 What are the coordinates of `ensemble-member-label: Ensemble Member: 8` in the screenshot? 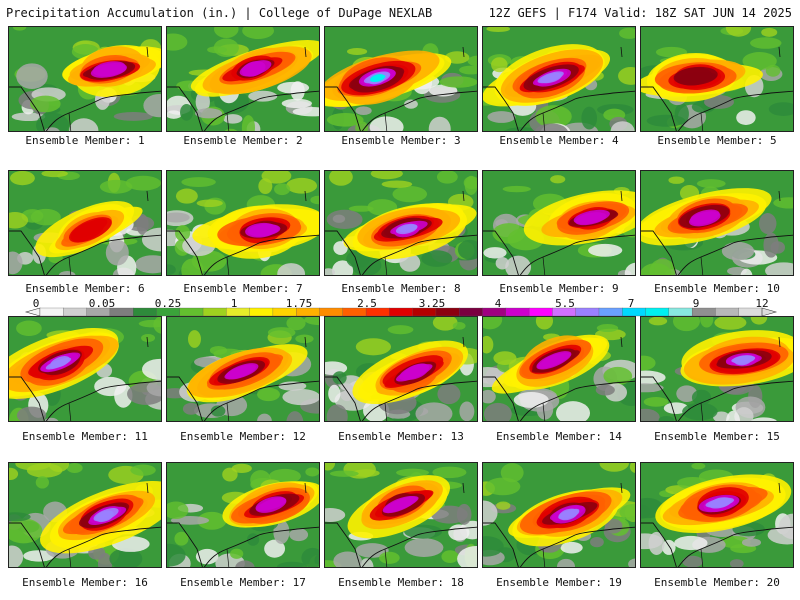 It's located at (401, 288).